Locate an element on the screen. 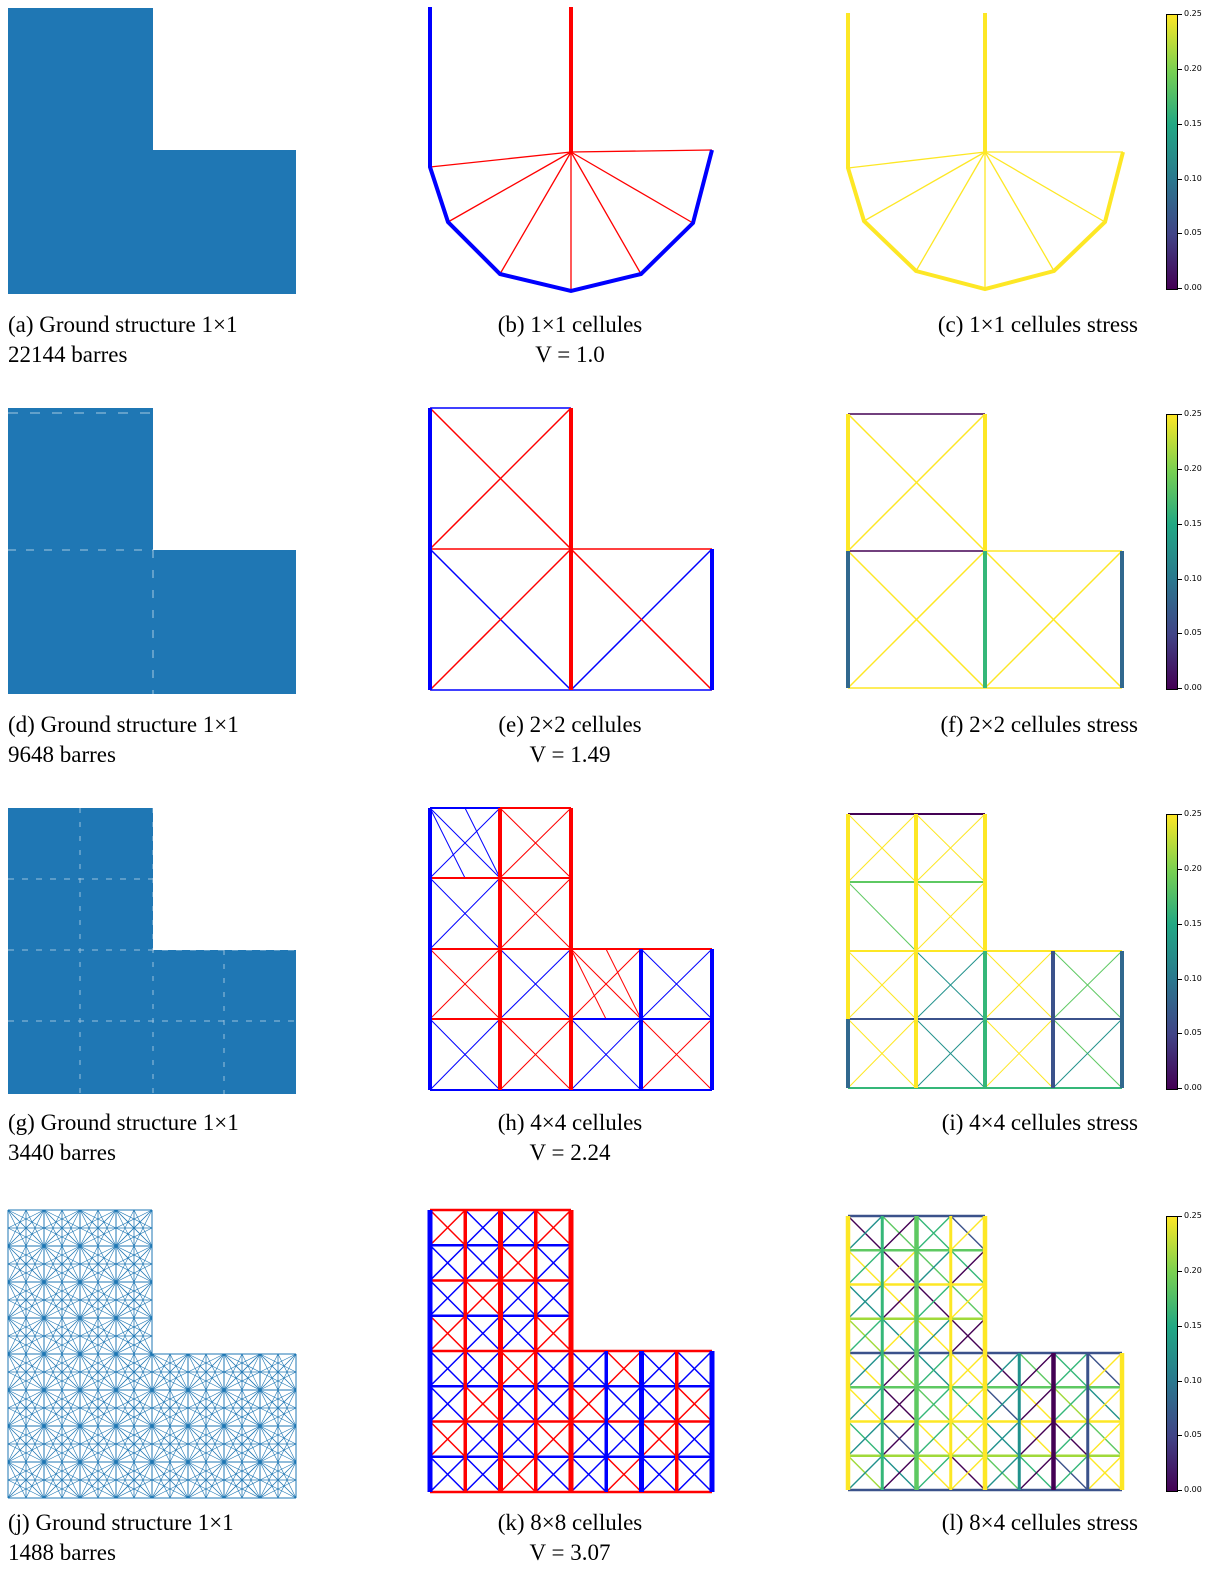  caption-b-line1: (b) 1×1 cellules is located at coordinates (570, 324).